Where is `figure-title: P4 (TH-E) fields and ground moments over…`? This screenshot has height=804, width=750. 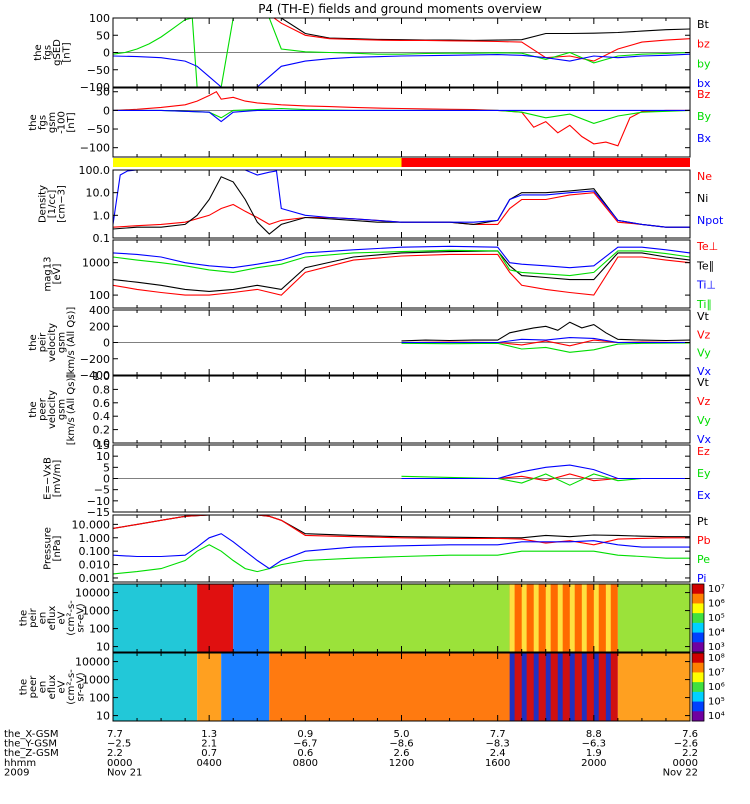 figure-title: P4 (TH-E) fields and ground moments over… is located at coordinates (400, 9).